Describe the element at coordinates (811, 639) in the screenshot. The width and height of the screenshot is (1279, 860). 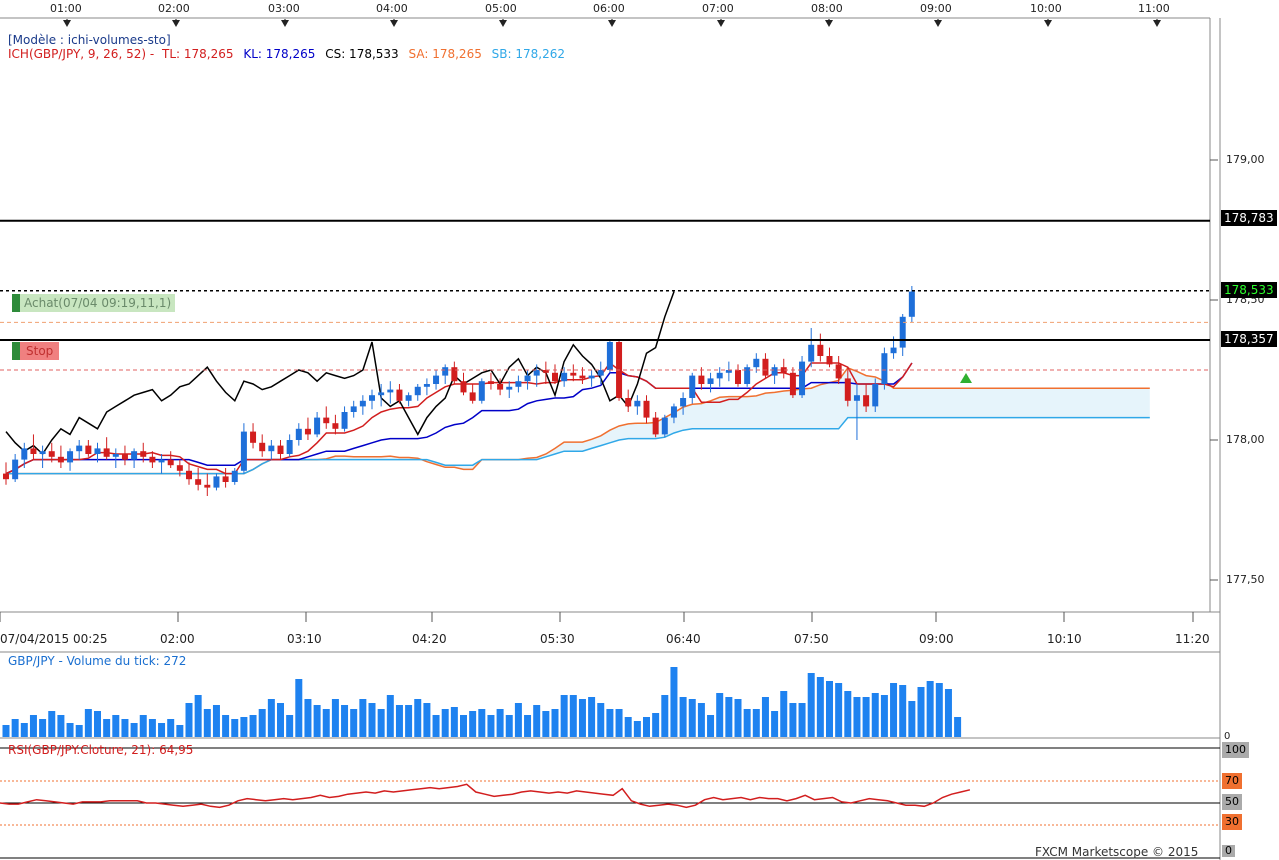
I see `bottom-time-label: 07:50` at that location.